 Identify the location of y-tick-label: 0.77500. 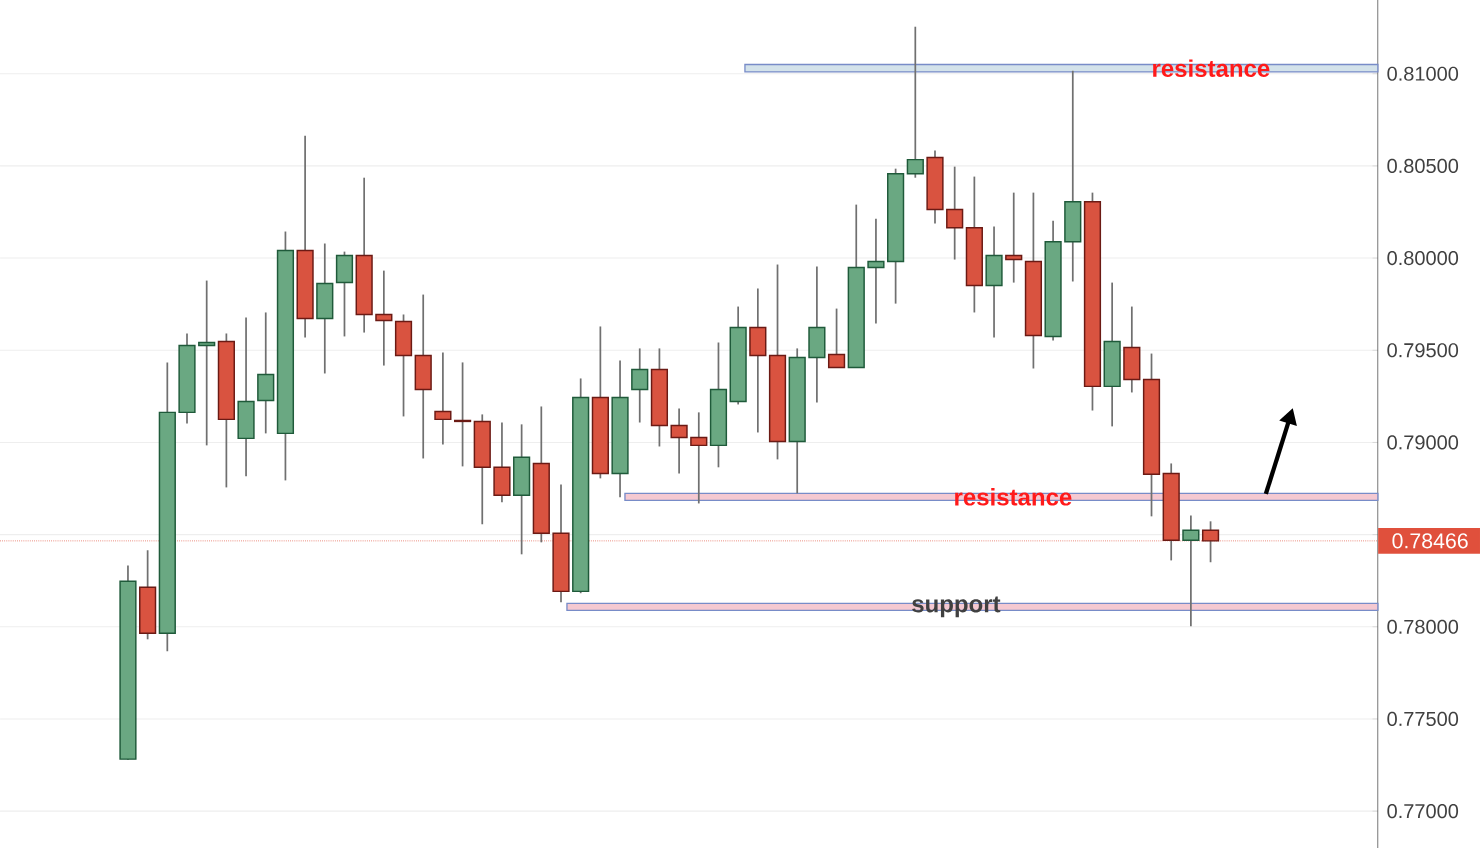
(1423, 719).